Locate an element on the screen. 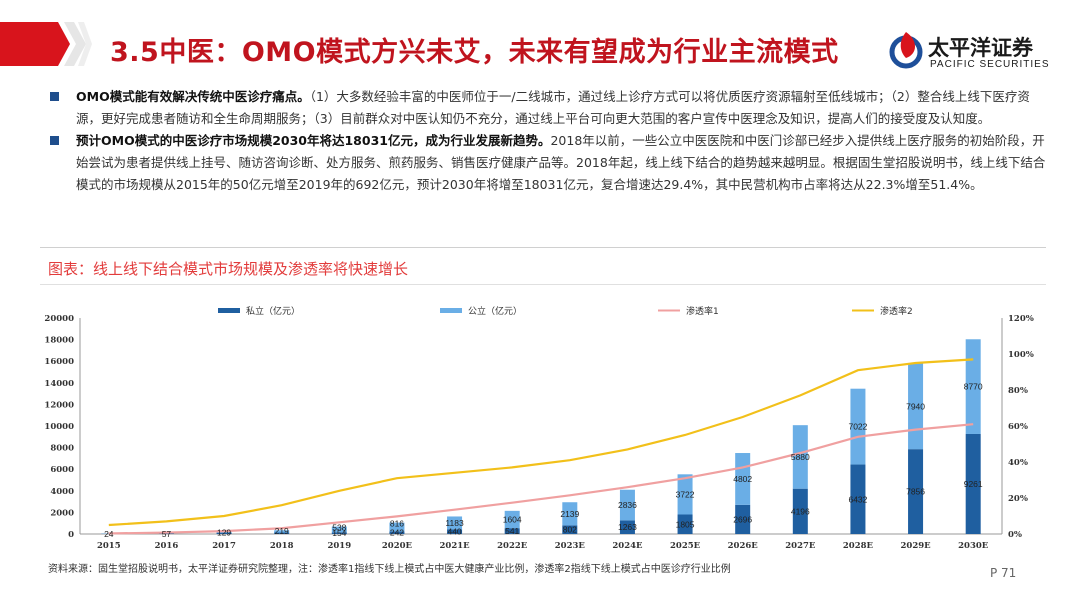 This screenshot has height=608, width=1080. x-tick-label: 2021E is located at coordinates (454, 546).